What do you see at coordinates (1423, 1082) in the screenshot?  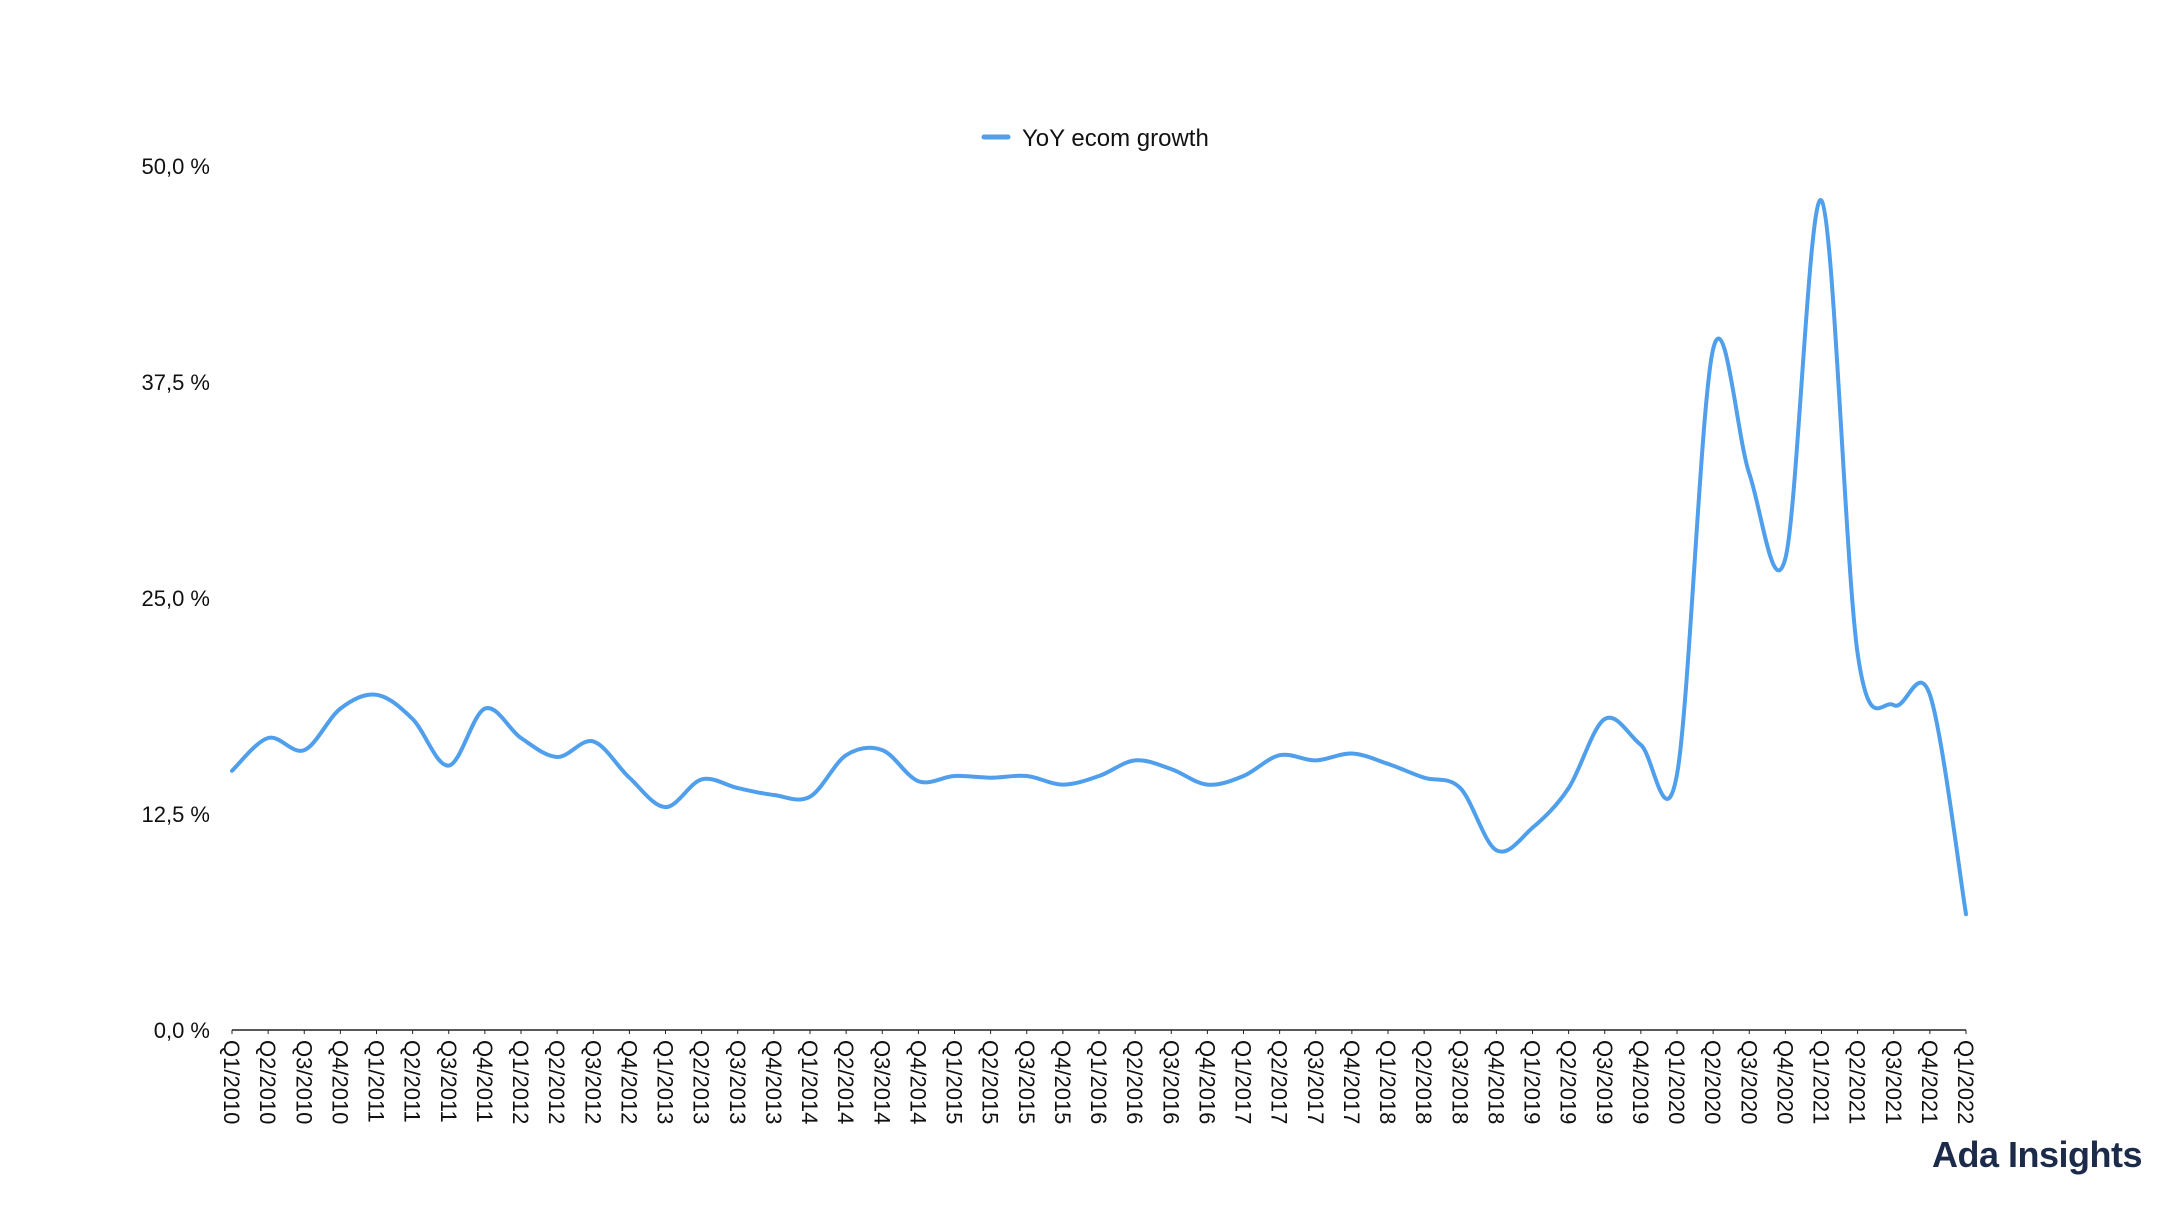 I see `x-tick-label: Q2/2018` at bounding box center [1423, 1082].